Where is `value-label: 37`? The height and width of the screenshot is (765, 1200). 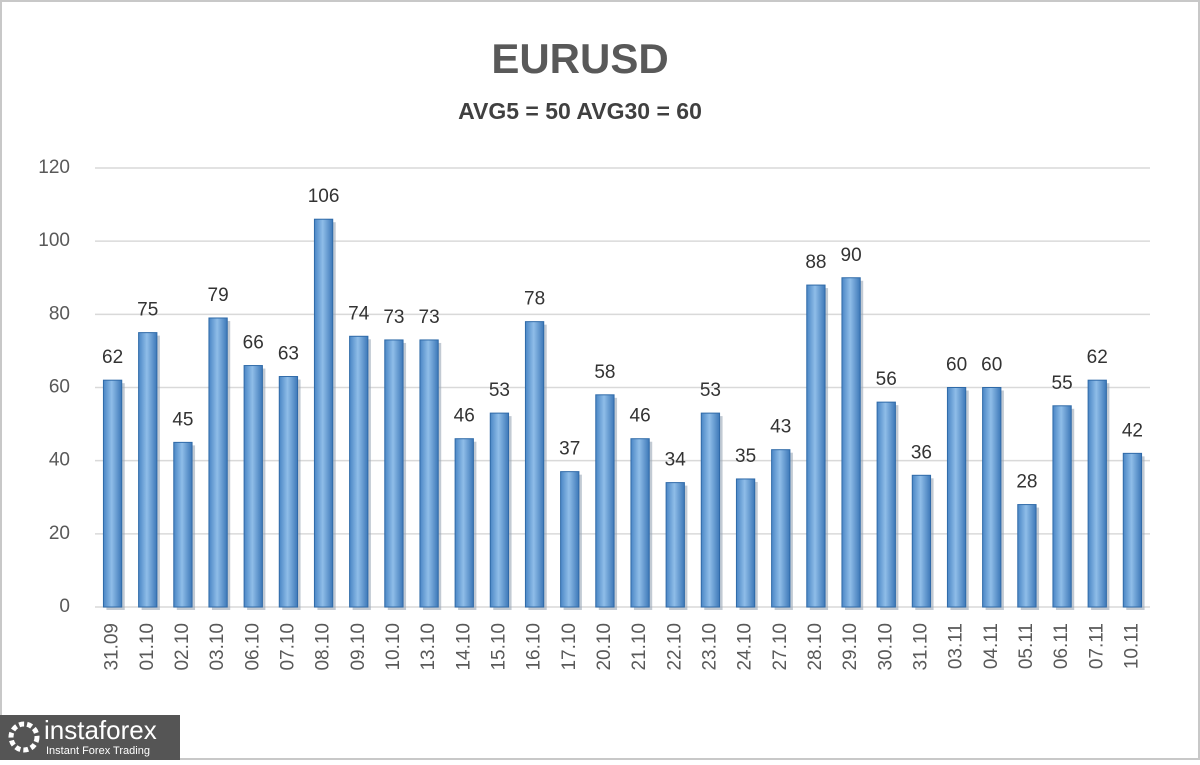 value-label: 37 is located at coordinates (569, 449).